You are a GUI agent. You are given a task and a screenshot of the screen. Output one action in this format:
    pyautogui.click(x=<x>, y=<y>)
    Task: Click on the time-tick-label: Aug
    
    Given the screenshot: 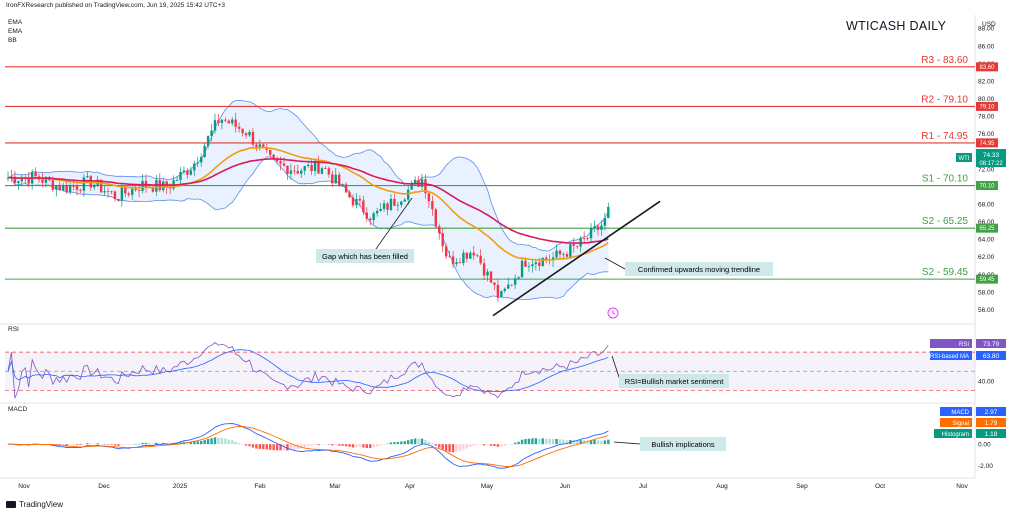 What is the action you would take?
    pyautogui.click(x=722, y=486)
    